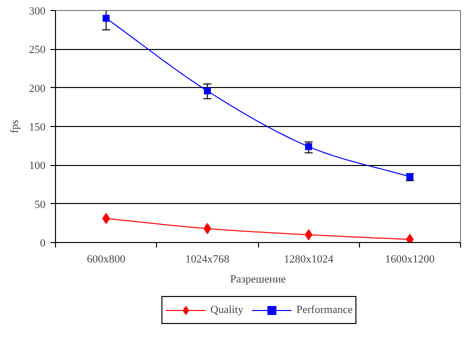  What do you see at coordinates (227, 310) in the screenshot?
I see `legend-label: Quality` at bounding box center [227, 310].